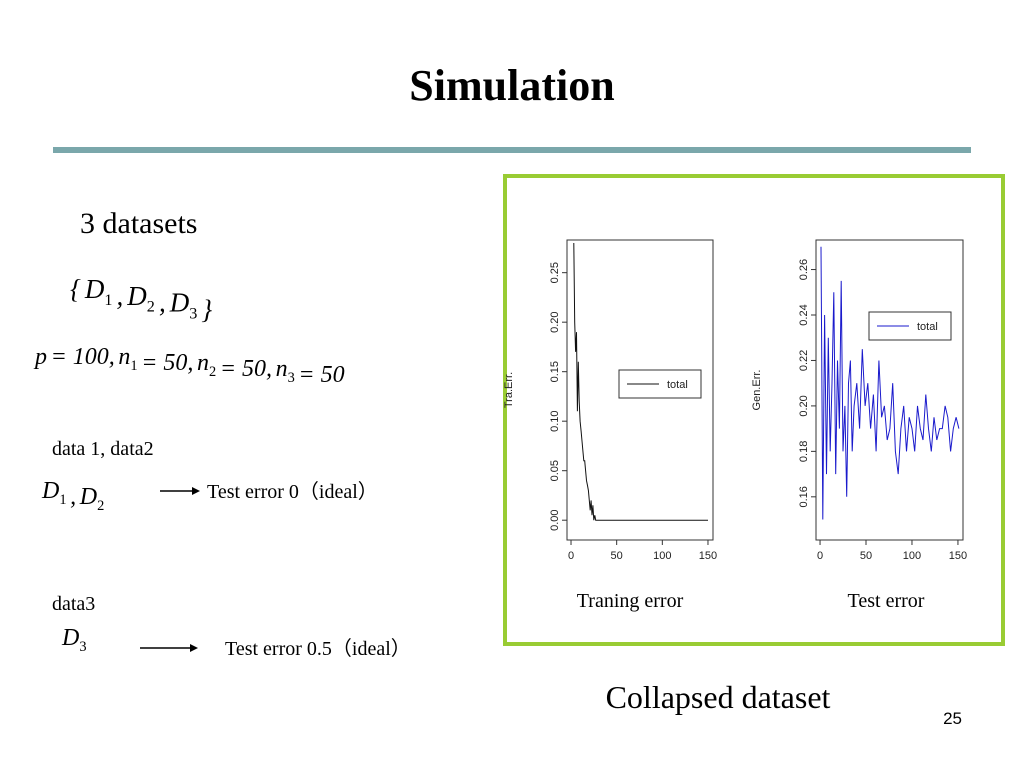  Describe the element at coordinates (292, 491) in the screenshot. I see `case-result: Test error 0（ideal）` at that location.